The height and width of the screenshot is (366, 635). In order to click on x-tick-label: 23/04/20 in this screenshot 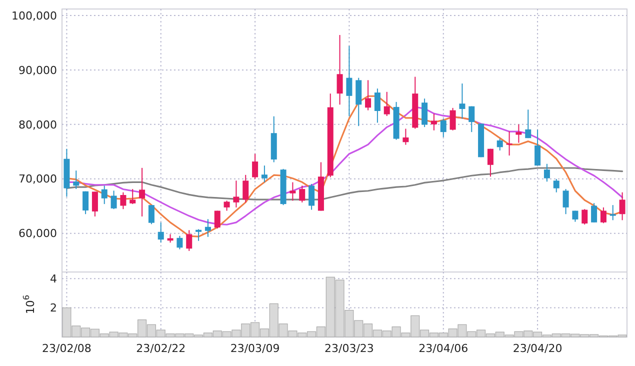, I will do `click(537, 348)`.